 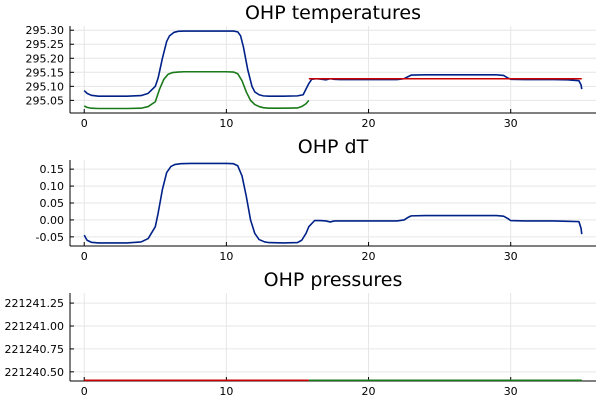 What do you see at coordinates (35, 303) in the screenshot?
I see `y-tick-label: 221241.25` at bounding box center [35, 303].